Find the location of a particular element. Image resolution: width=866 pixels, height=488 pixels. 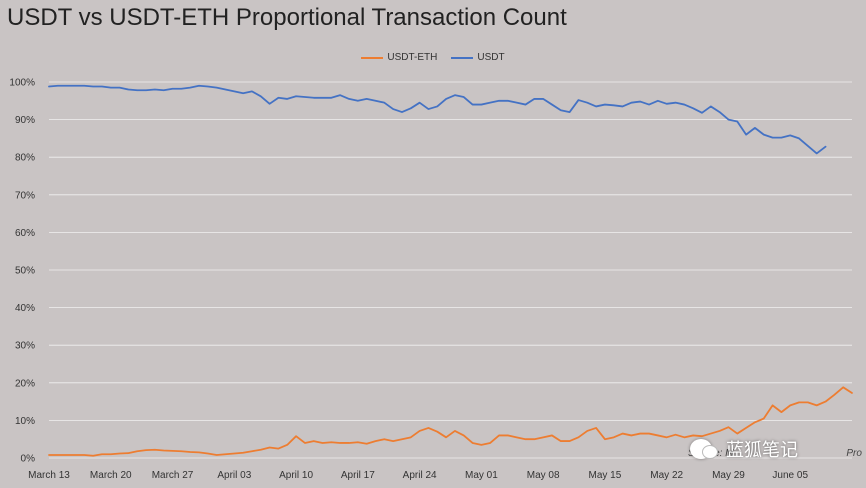

series-line-usdt is located at coordinates (437, 119).